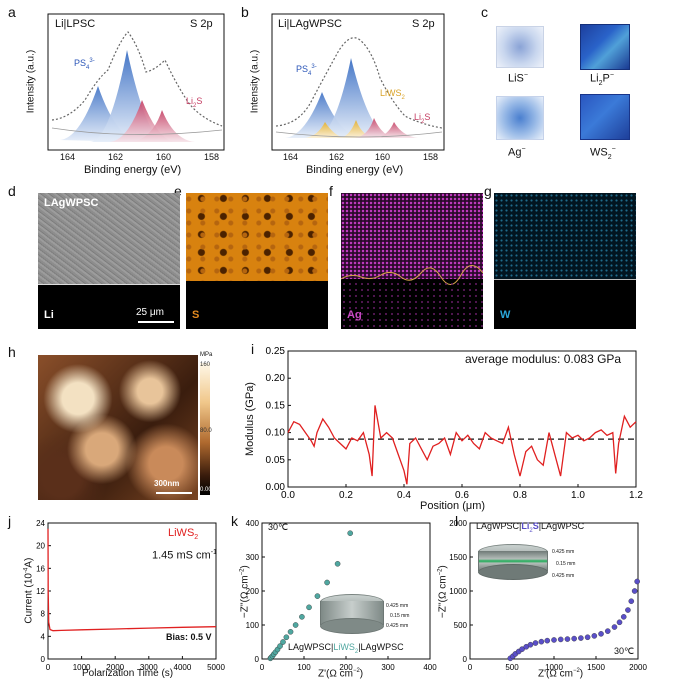 The width and height of the screenshot is (676, 684). What do you see at coordinates (253, 591) in the screenshot?
I see `k-ytick-label: 200` at bounding box center [253, 591].